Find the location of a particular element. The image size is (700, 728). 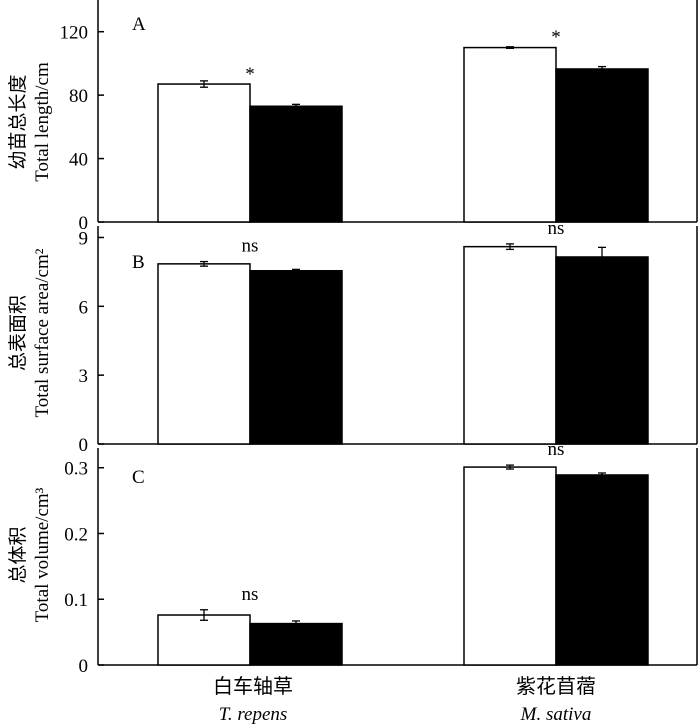

panel-letter-b: B is located at coordinates (138, 262).